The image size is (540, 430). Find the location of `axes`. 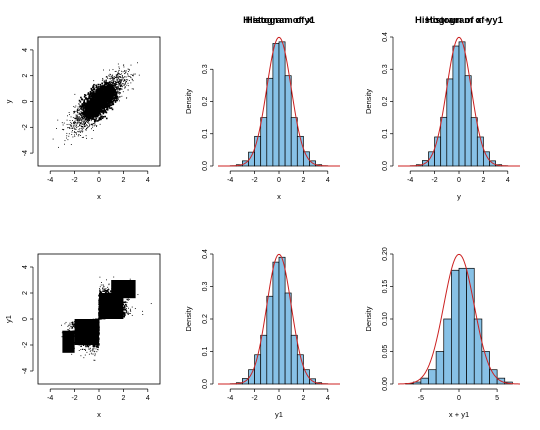

axes is located at coordinates (89, 111).